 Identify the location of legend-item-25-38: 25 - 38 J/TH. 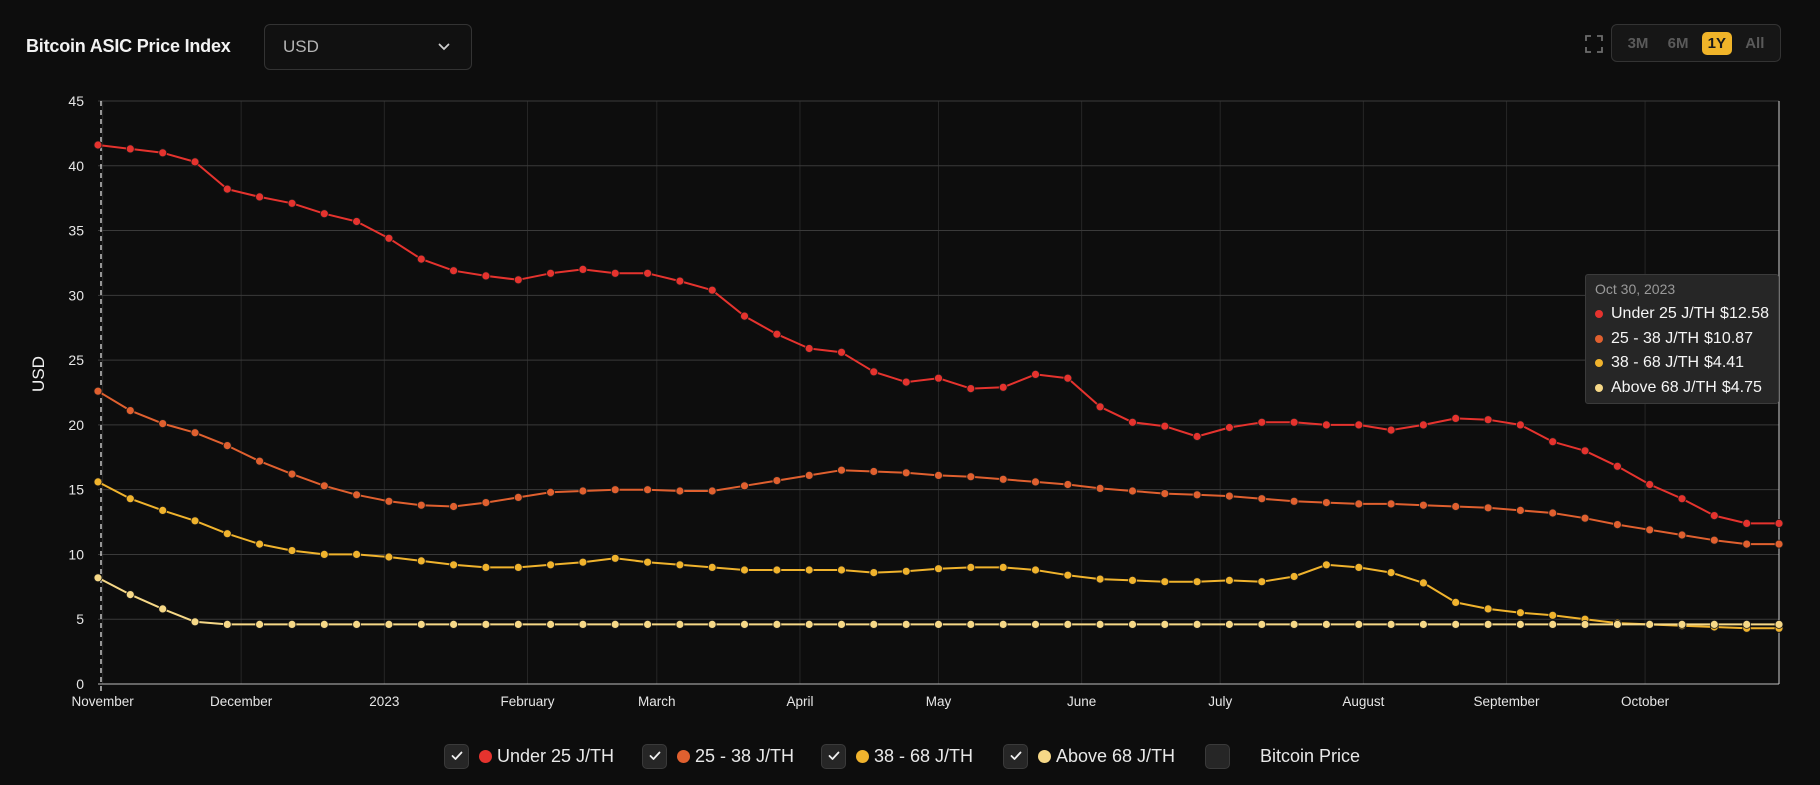
(718, 756).